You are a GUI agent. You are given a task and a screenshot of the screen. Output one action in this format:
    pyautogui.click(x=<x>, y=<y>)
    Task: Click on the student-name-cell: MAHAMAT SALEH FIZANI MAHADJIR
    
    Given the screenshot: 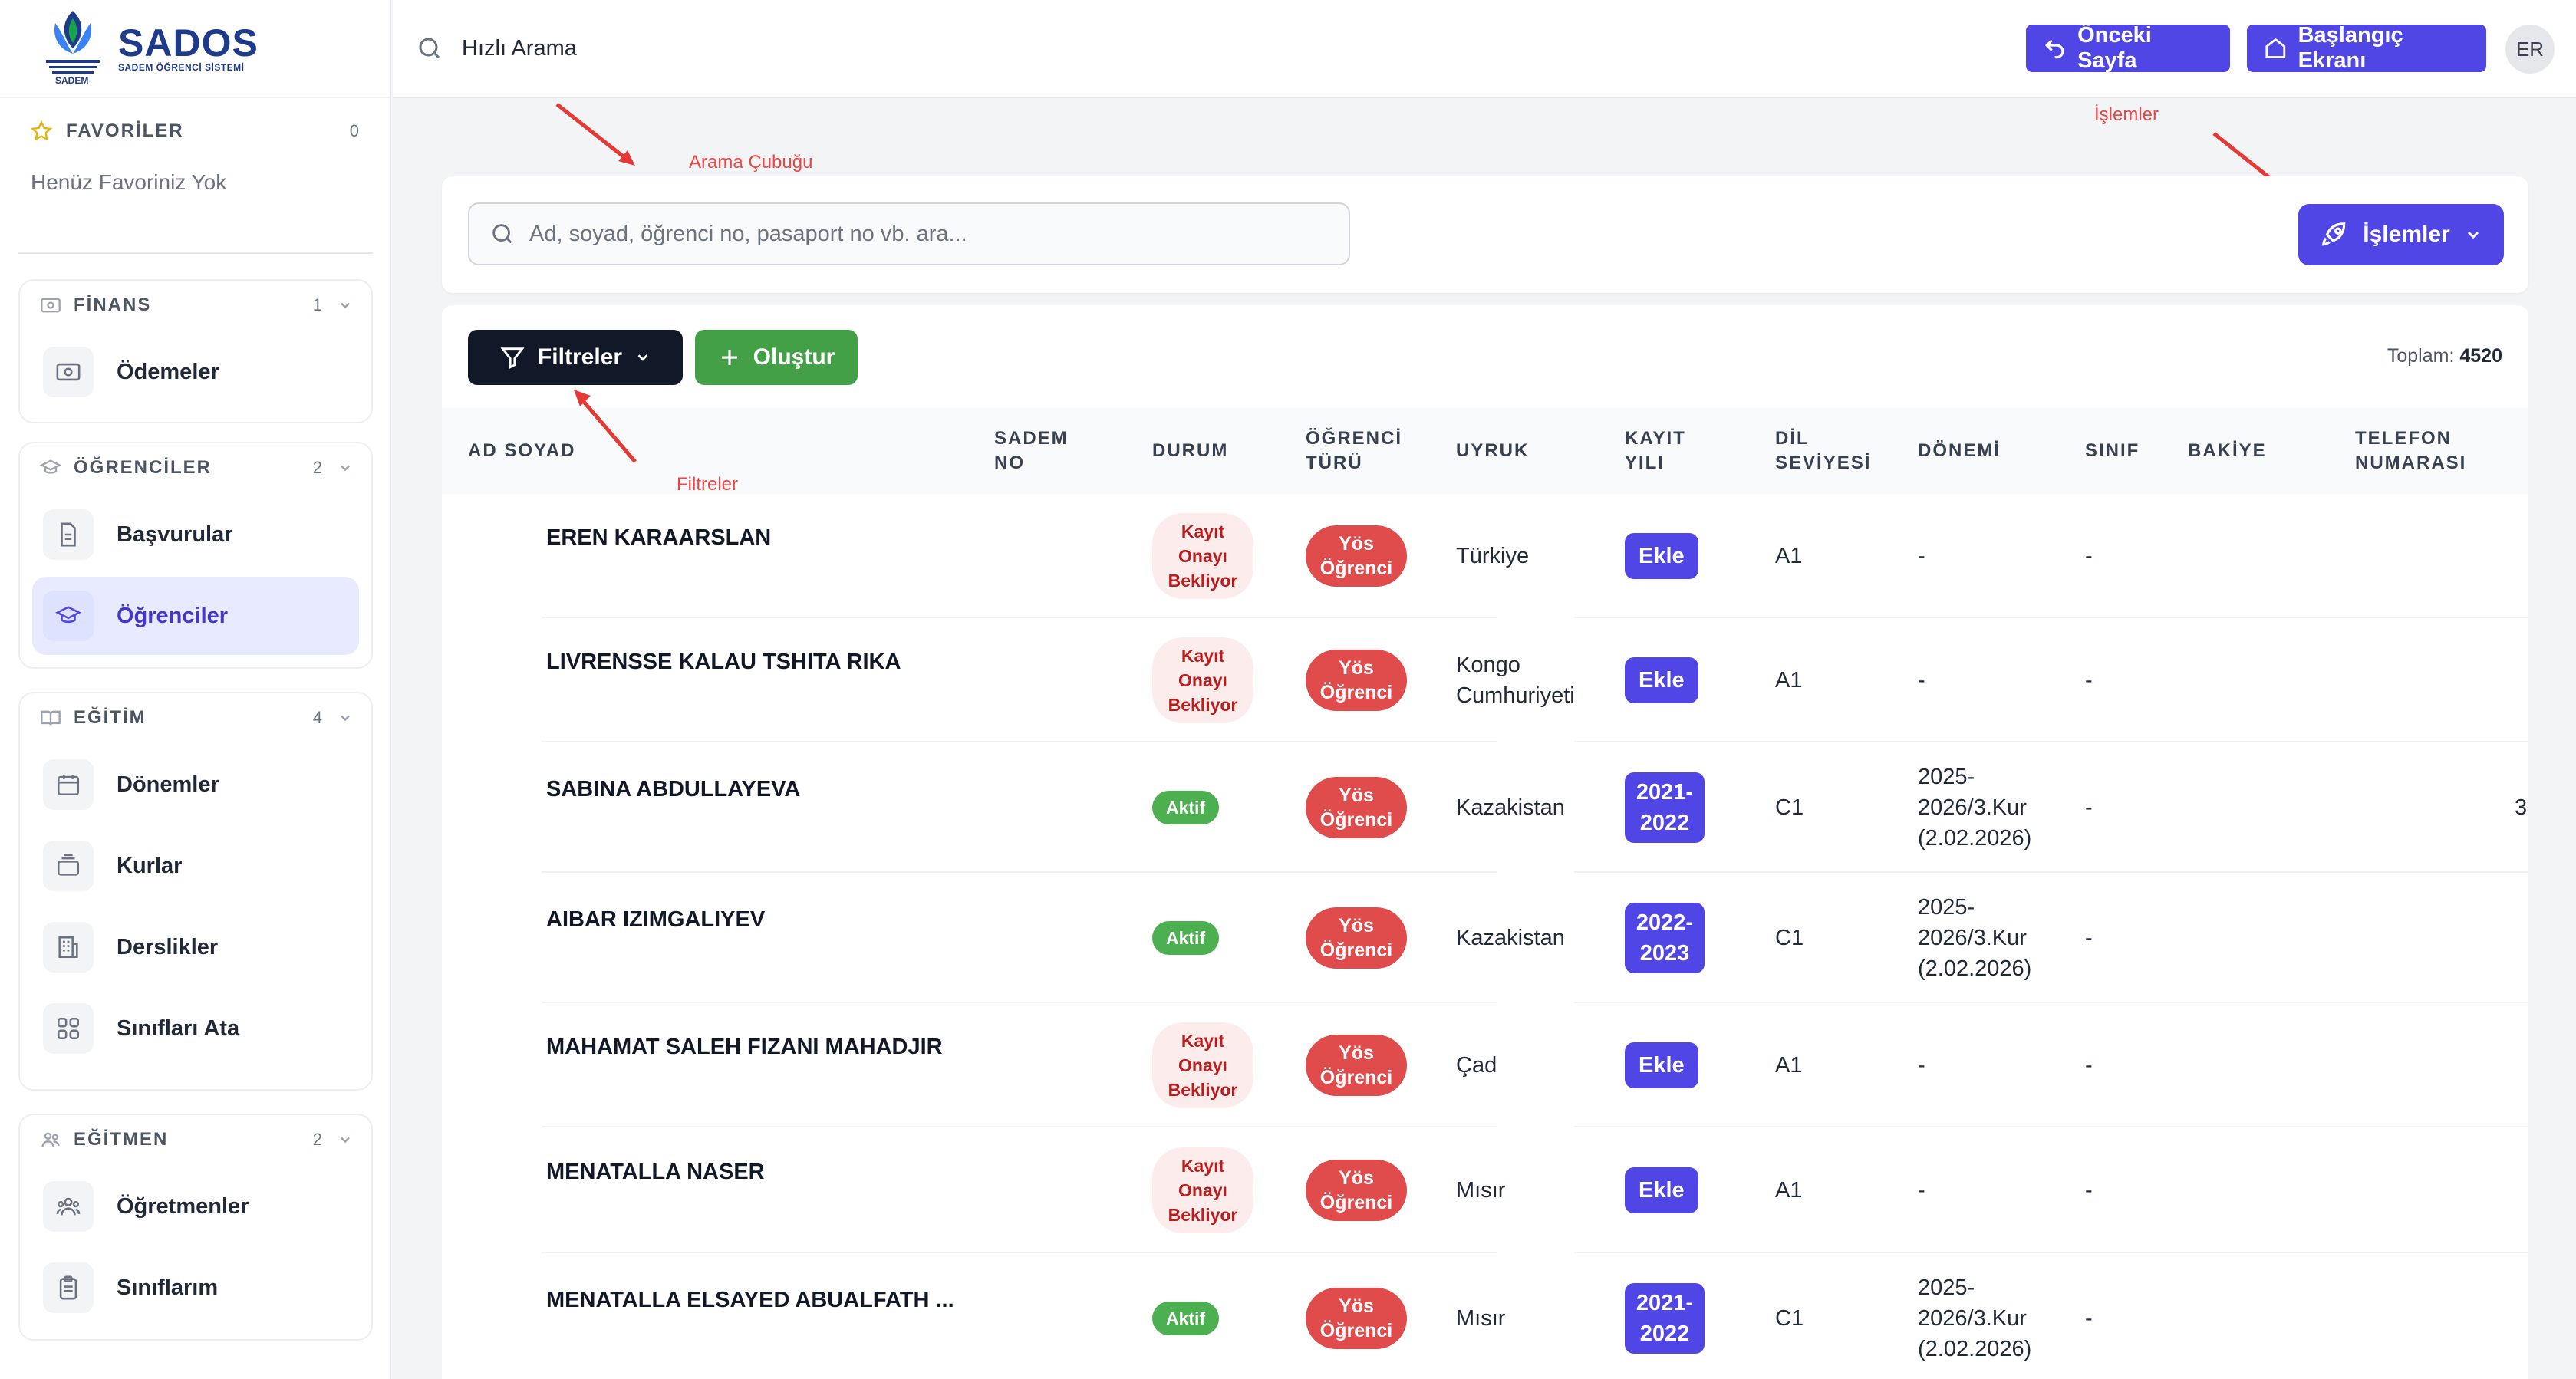 What is the action you would take?
    pyautogui.click(x=761, y=1065)
    